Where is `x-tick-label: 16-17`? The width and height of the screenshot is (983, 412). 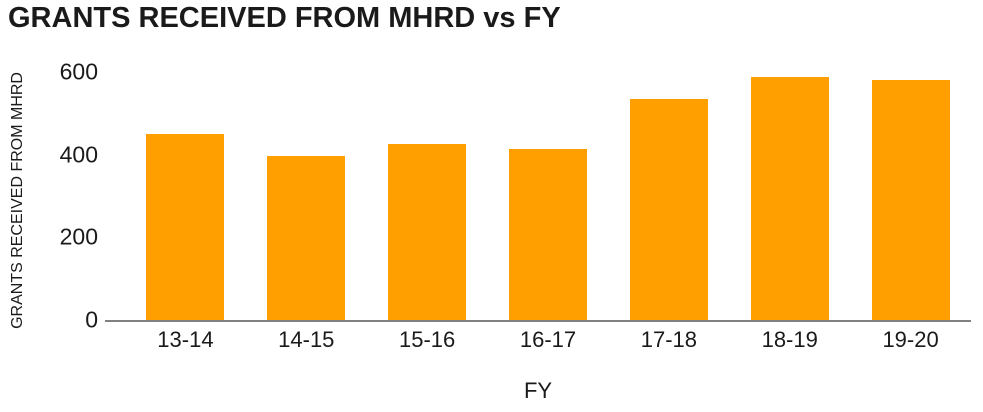 x-tick-label: 16-17 is located at coordinates (548, 339).